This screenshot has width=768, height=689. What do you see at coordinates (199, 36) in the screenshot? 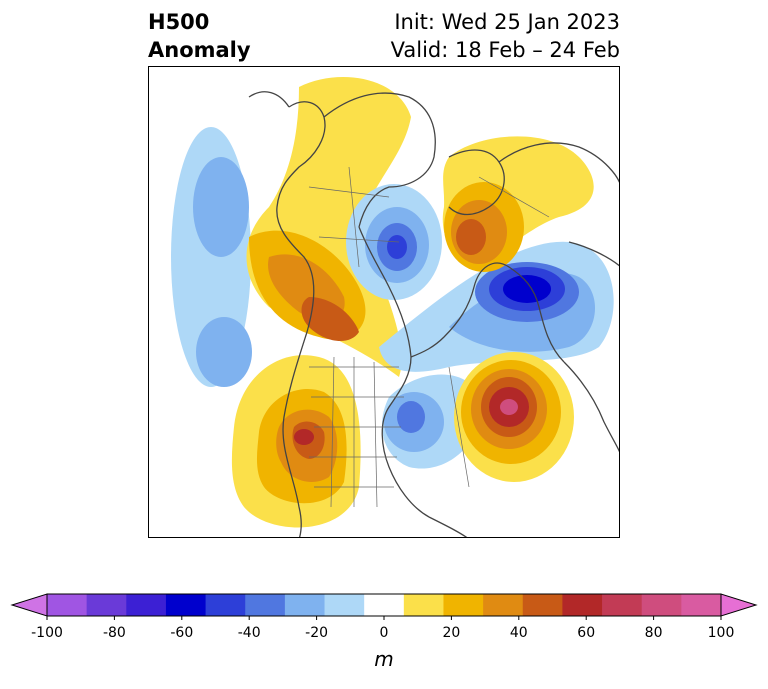
I see `map-title: H500 Anomaly` at bounding box center [199, 36].